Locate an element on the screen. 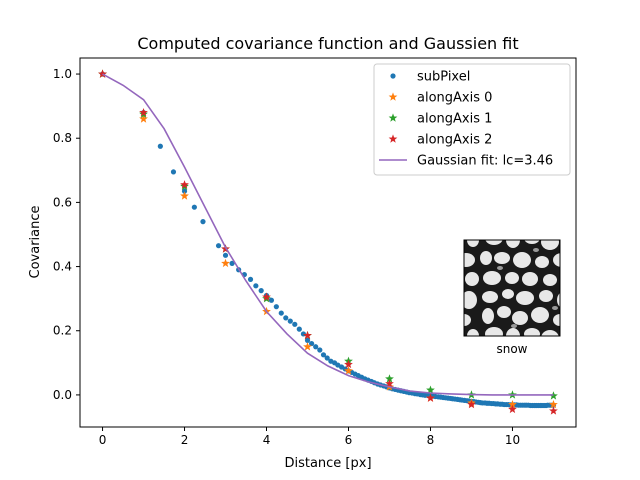  y-axis-label: Covariance is located at coordinates (35, 242).